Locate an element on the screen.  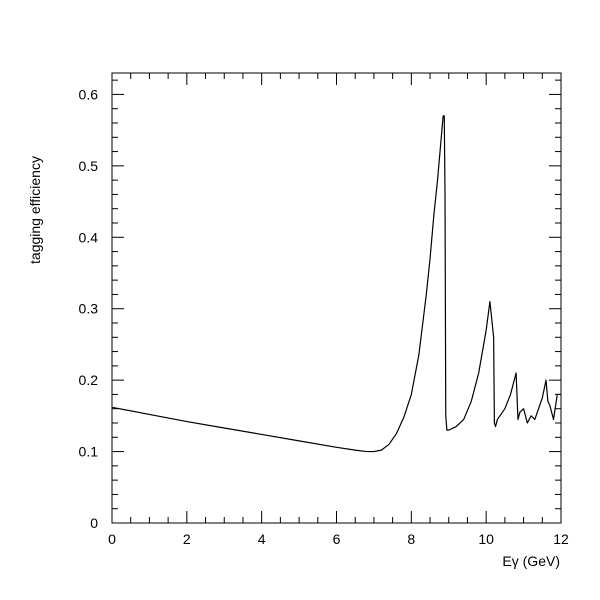
x-tick-label: 4 is located at coordinates (262, 539).